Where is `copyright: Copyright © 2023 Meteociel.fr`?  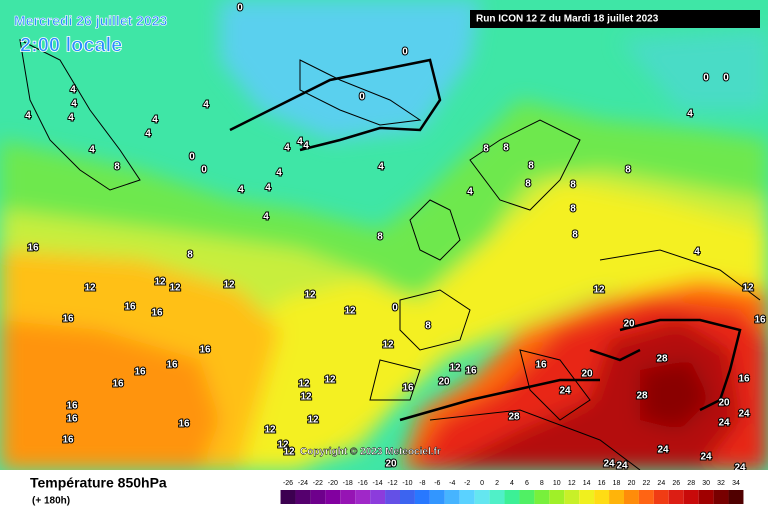 copyright: Copyright © 2023 Meteociel.fr is located at coordinates (370, 452).